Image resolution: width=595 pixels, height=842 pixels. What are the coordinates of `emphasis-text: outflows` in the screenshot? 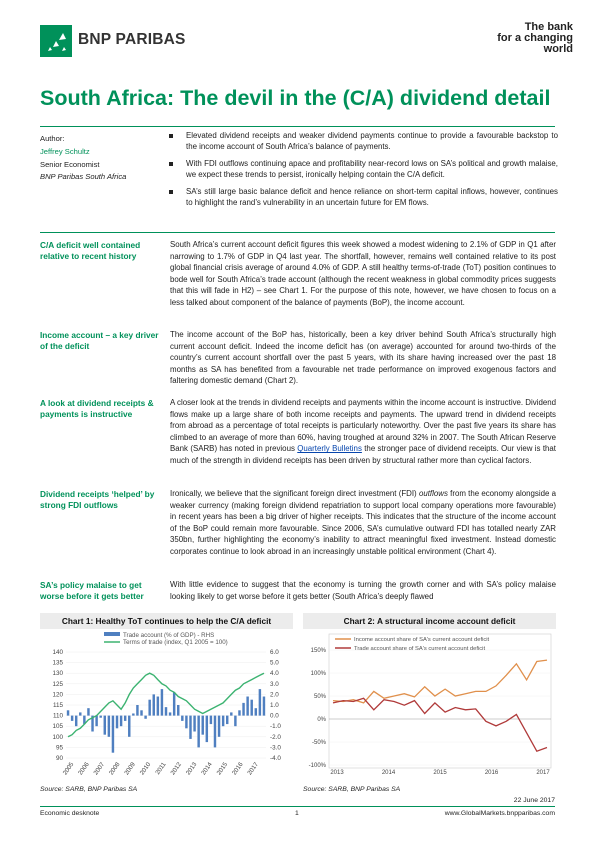 It's located at (433, 493).